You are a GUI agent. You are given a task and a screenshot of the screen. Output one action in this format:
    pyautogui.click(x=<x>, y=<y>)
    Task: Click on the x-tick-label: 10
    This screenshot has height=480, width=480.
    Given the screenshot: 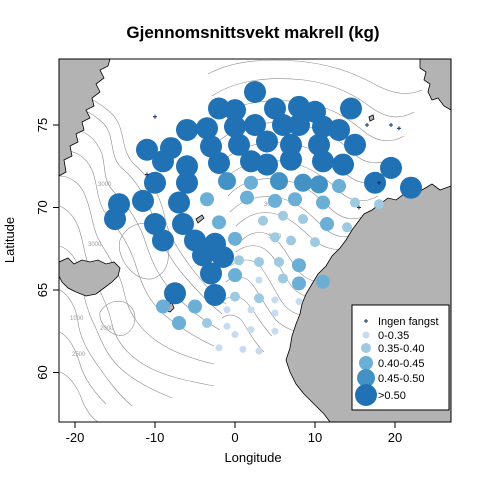 What is the action you would take?
    pyautogui.click(x=315, y=437)
    